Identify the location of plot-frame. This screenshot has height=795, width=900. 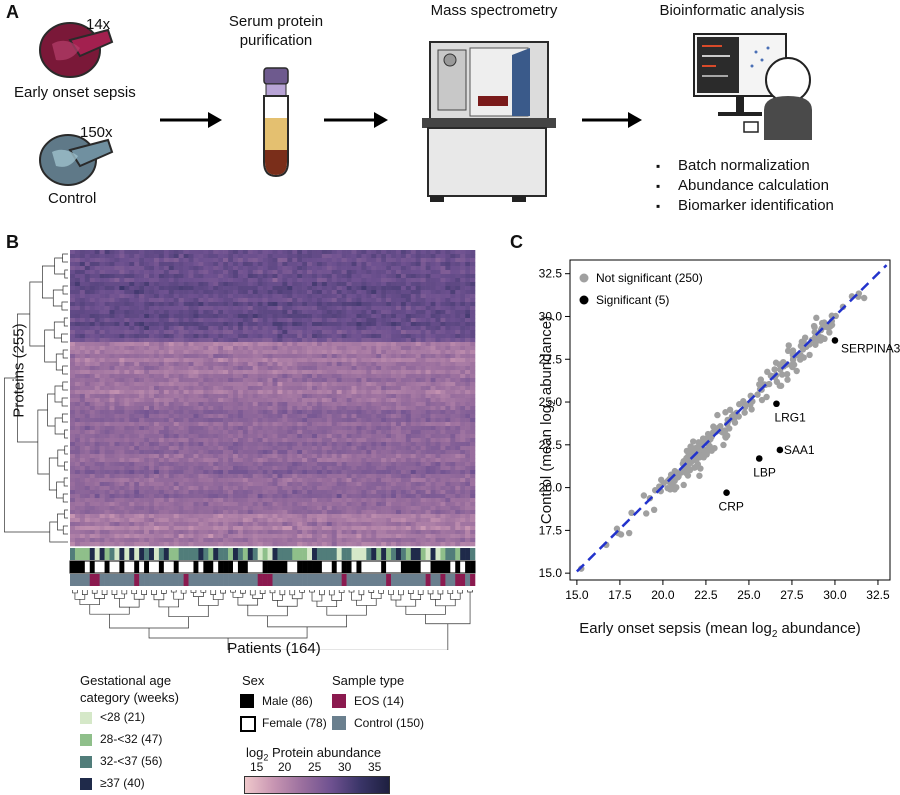
(730, 420).